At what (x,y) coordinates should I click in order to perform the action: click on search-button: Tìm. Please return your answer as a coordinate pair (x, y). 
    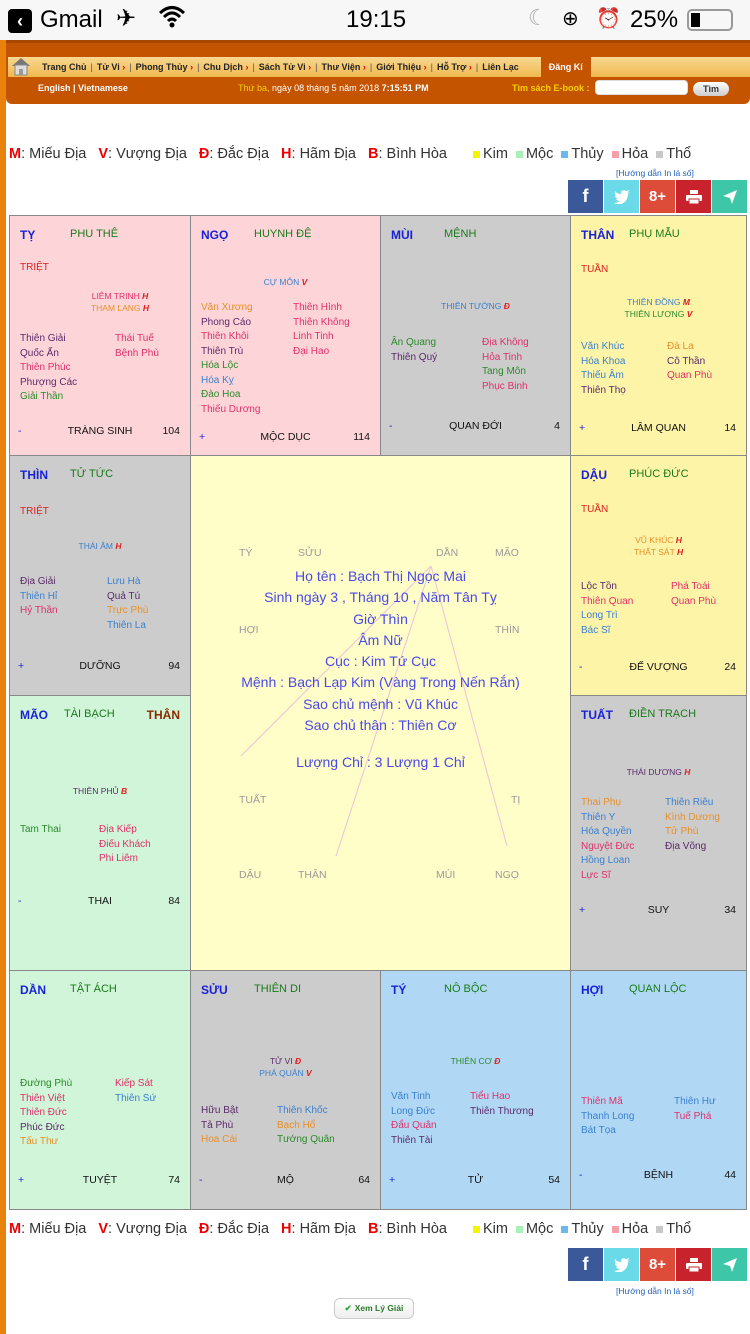
    Looking at the image, I should click on (711, 89).